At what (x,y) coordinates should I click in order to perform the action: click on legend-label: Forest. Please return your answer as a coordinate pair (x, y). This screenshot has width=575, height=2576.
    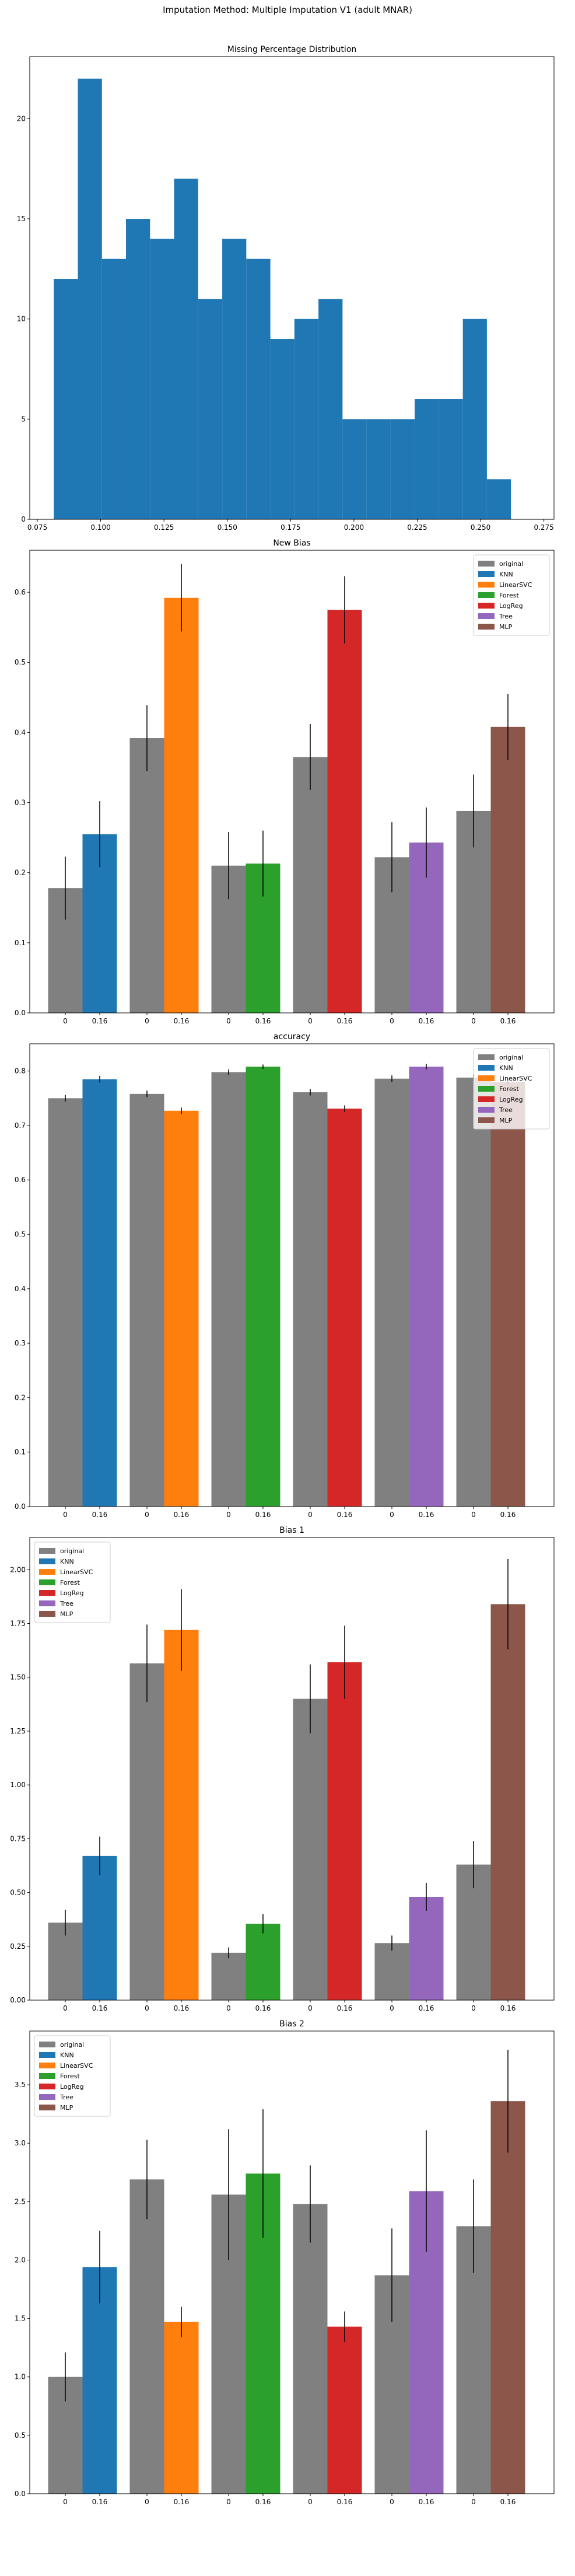
    Looking at the image, I should click on (70, 2076).